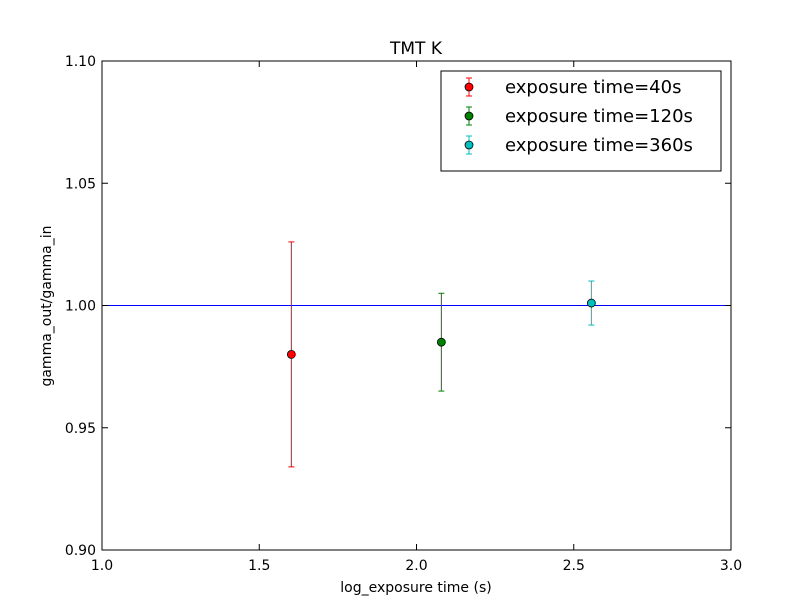 This screenshot has height=612, width=812. Describe the element at coordinates (47, 305) in the screenshot. I see `y-axis-label: gamma_out/gamma_in` at that location.